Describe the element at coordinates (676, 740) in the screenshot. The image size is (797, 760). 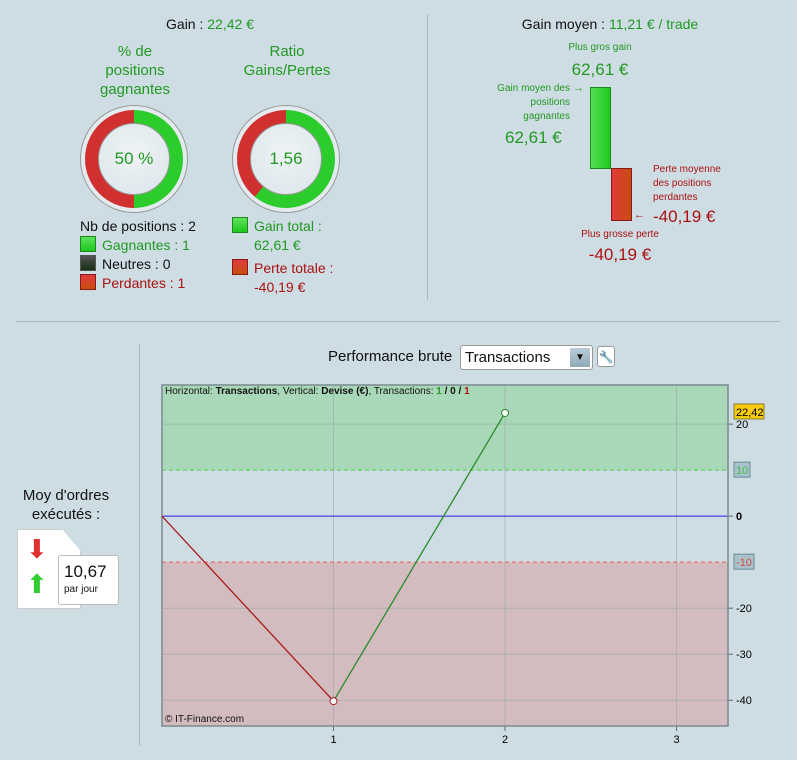
I see `x-tick-label: 3` at that location.